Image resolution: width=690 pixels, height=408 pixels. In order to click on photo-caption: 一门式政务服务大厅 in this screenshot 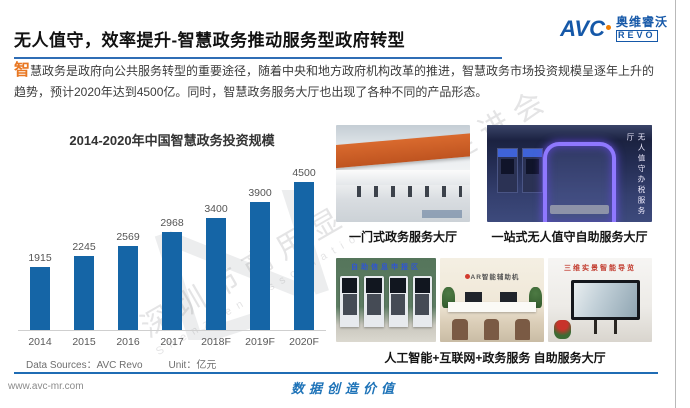, I will do `click(402, 237)`.